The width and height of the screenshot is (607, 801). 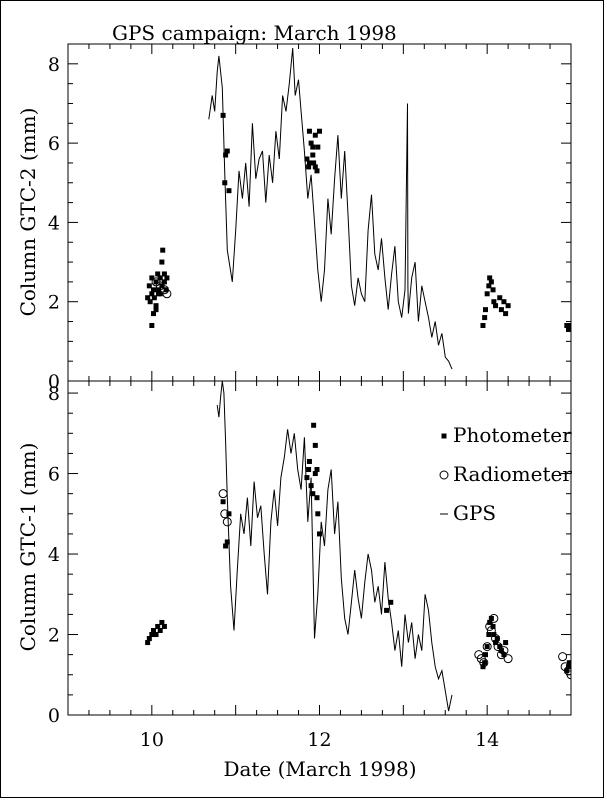 I want to click on legend-label-radiometer: Radiometer, so click(x=512, y=474).